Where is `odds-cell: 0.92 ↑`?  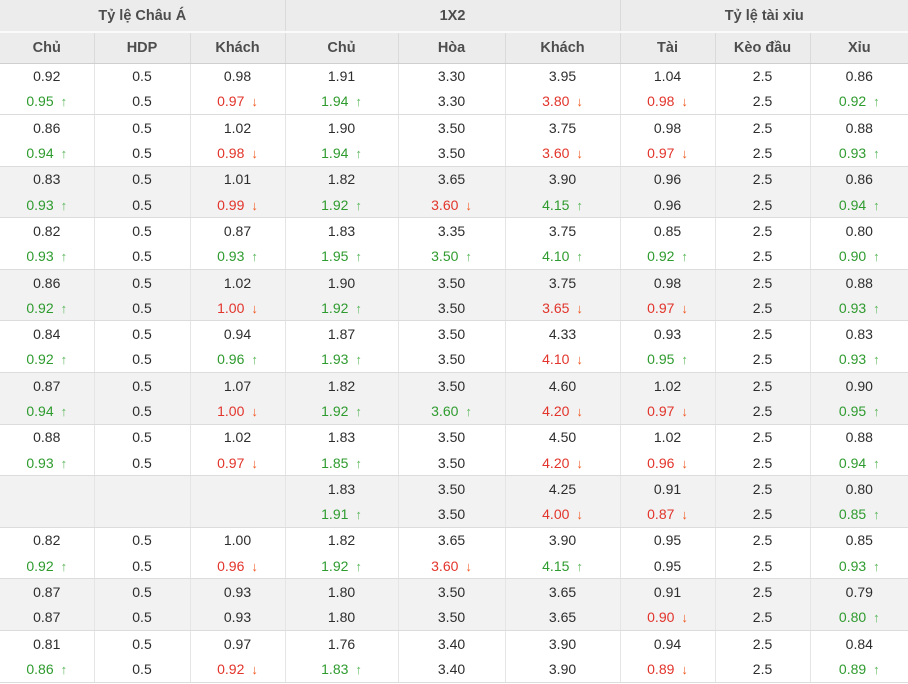 odds-cell: 0.92 ↑ is located at coordinates (47, 566).